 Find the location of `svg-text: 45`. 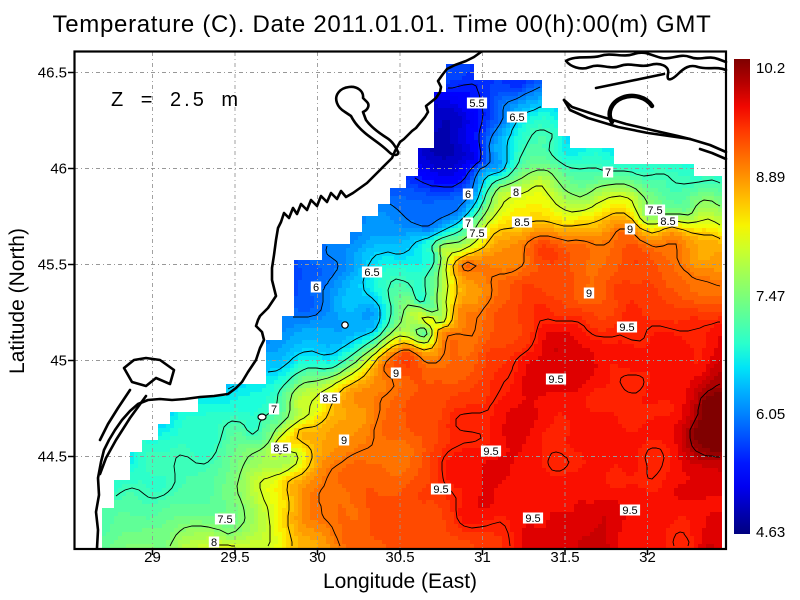

svg-text: 45 is located at coordinates (58, 361).